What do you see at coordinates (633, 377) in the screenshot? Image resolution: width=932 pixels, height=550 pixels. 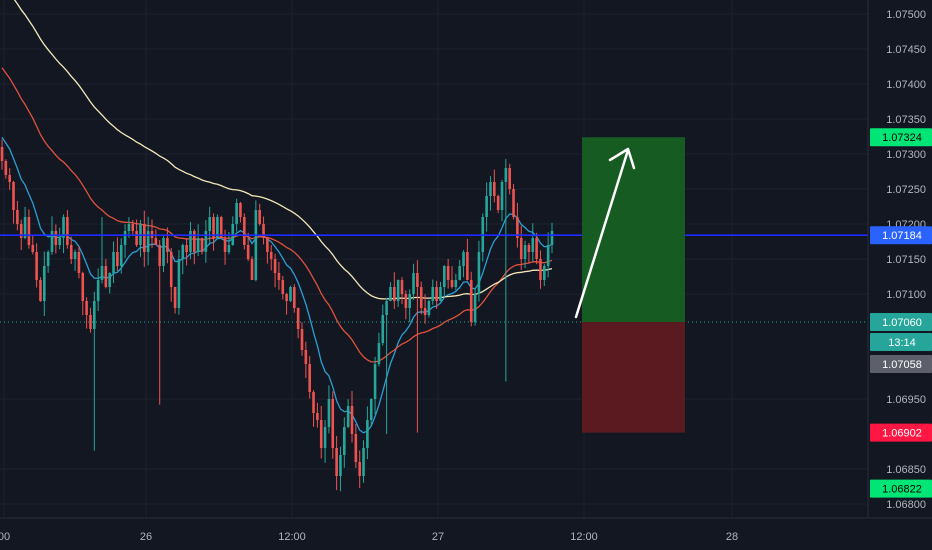 I see `loss-zone` at bounding box center [633, 377].